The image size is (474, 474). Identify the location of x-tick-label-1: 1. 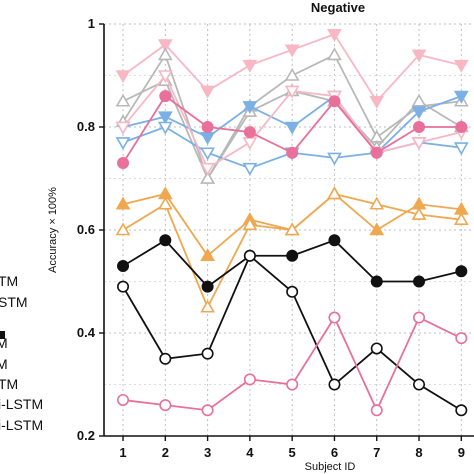
(122, 452).